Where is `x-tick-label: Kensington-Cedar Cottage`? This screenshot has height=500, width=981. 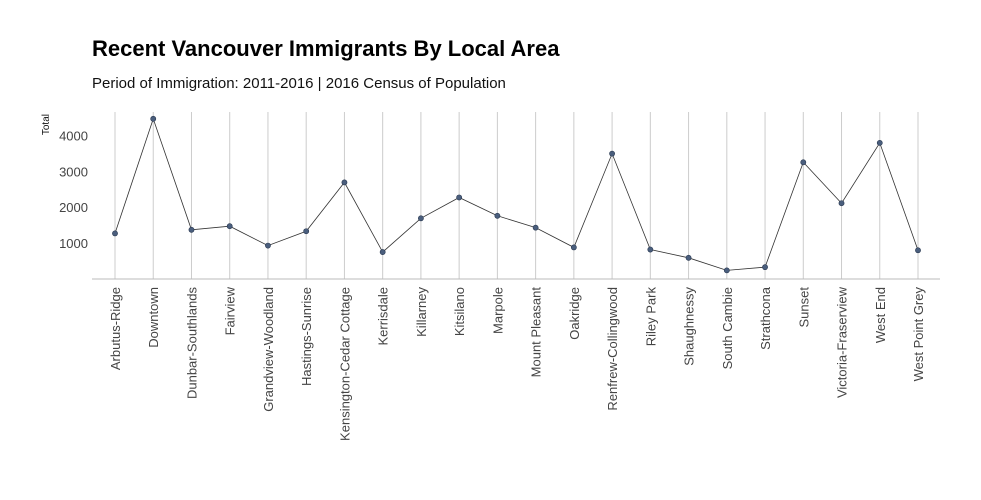 x-tick-label: Kensington-Cedar Cottage is located at coordinates (344, 364).